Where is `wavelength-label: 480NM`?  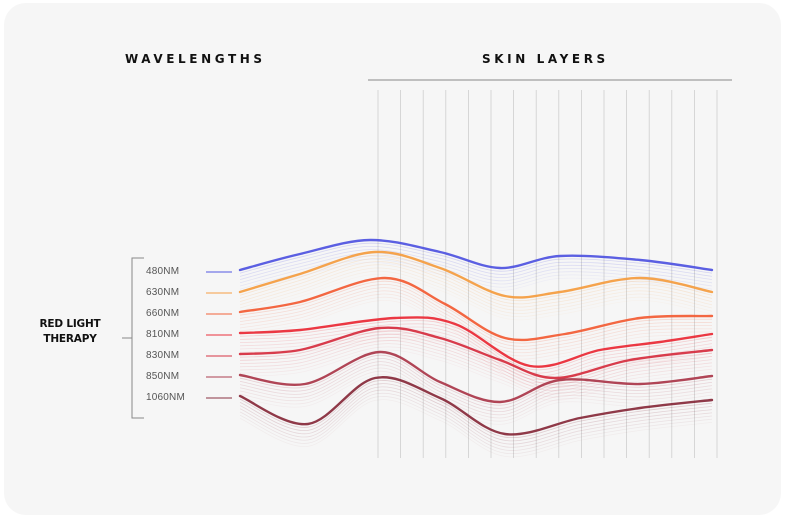
wavelength-label: 480NM is located at coordinates (163, 271).